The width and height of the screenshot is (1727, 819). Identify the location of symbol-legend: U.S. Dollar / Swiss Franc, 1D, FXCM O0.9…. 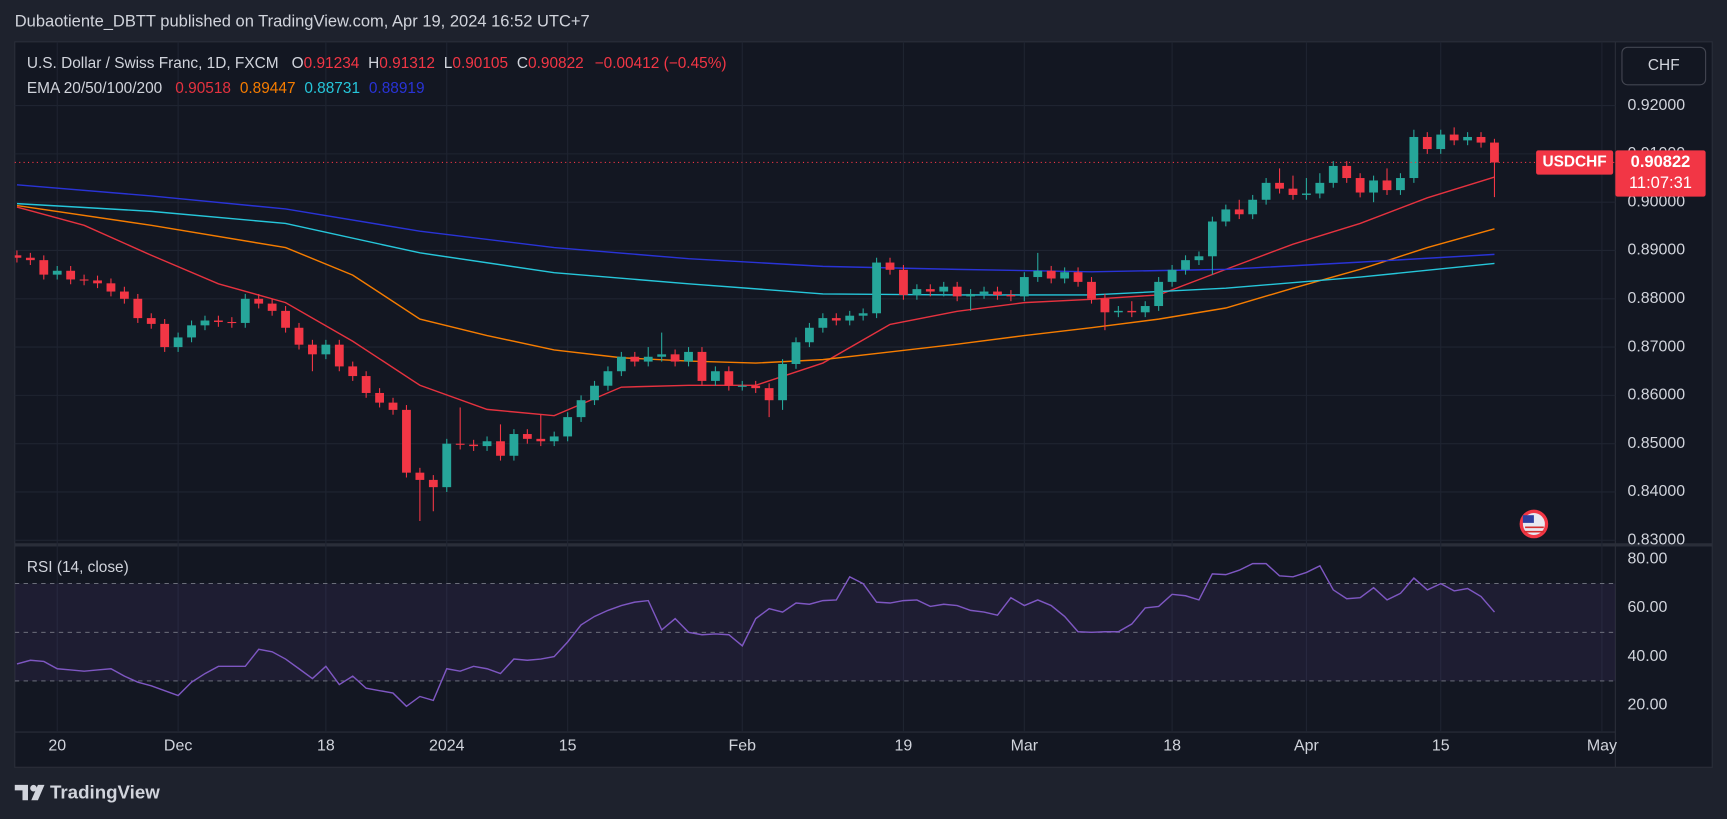
(377, 63).